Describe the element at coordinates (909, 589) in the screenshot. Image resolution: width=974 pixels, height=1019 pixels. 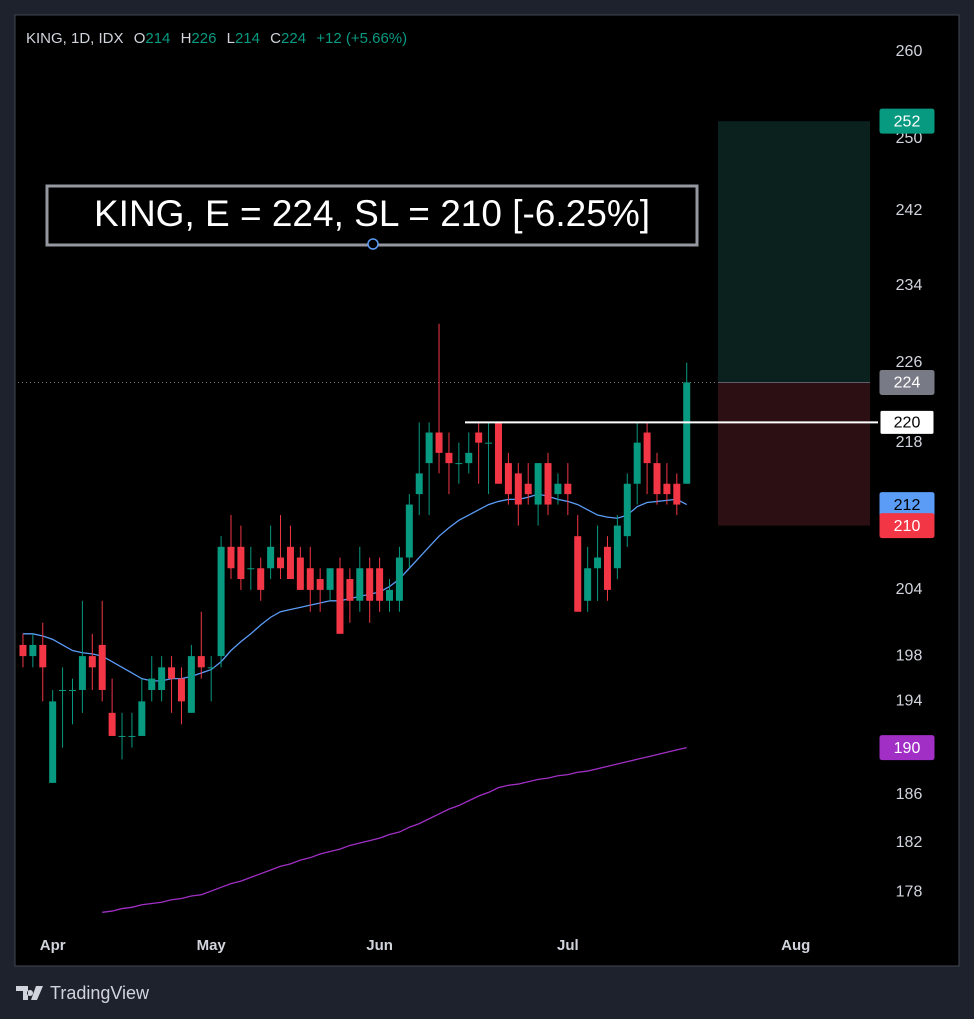
I see `y-tick-label: 204` at that location.